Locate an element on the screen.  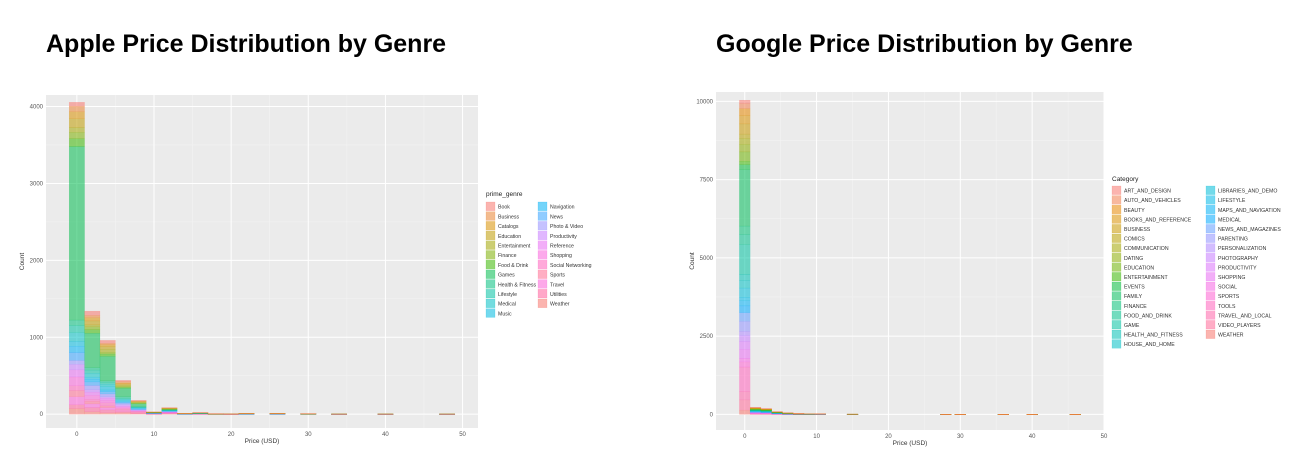
legend-label: EVENTS is located at coordinates (1134, 288).